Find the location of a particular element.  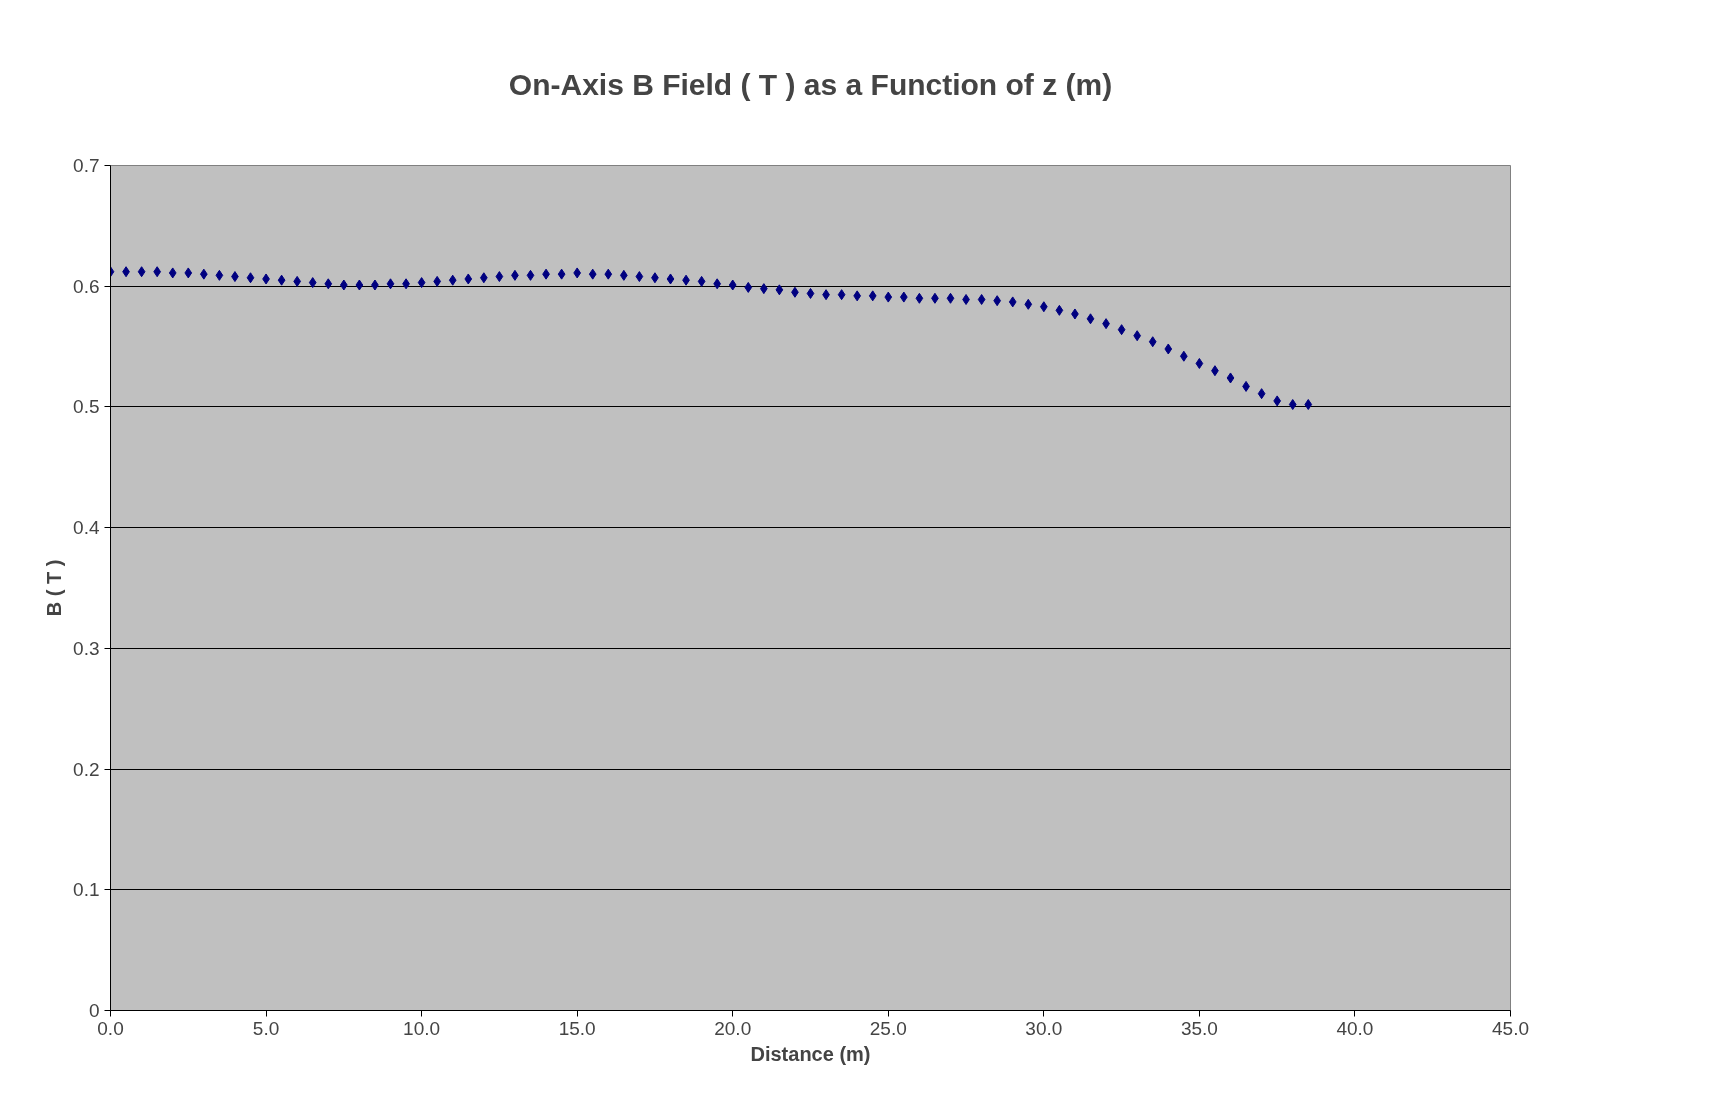

y-tick-label: 0.5 is located at coordinates (86, 407).